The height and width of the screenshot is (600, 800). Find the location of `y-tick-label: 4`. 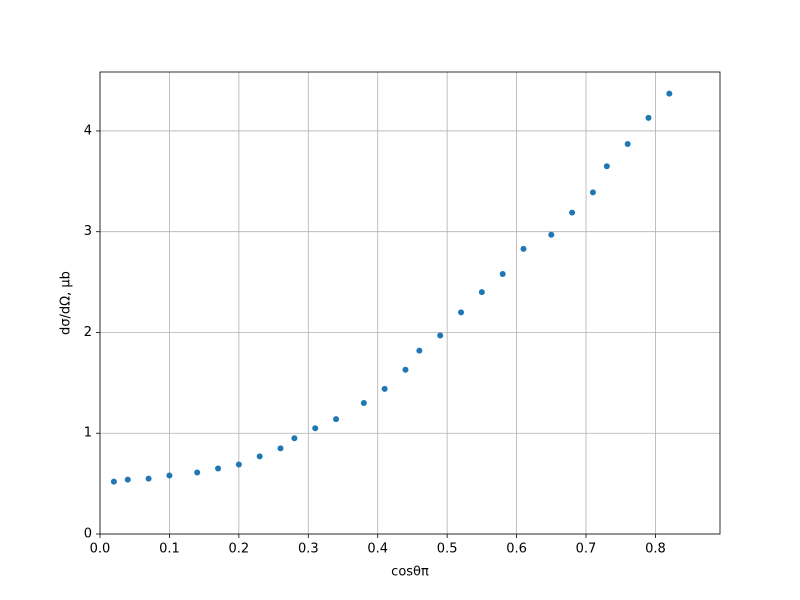

y-tick-label: 4 is located at coordinates (88, 130).